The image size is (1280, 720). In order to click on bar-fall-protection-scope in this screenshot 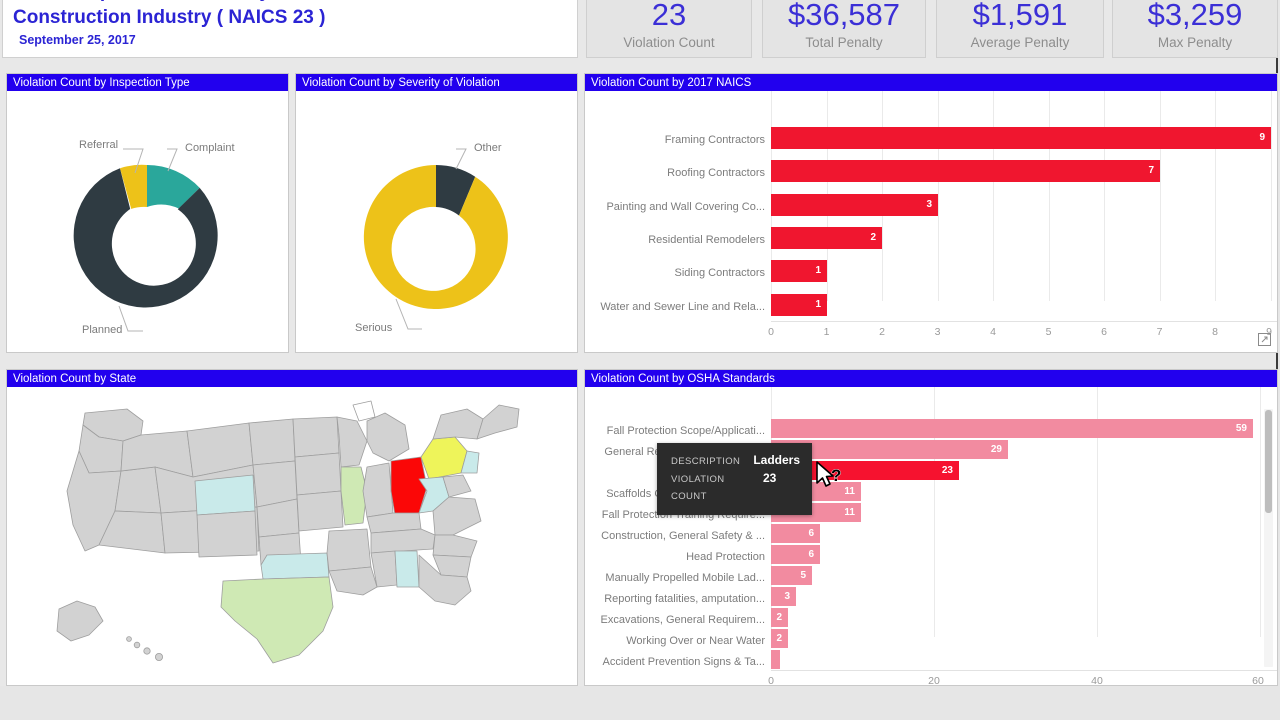, I will do `click(1012, 428)`.